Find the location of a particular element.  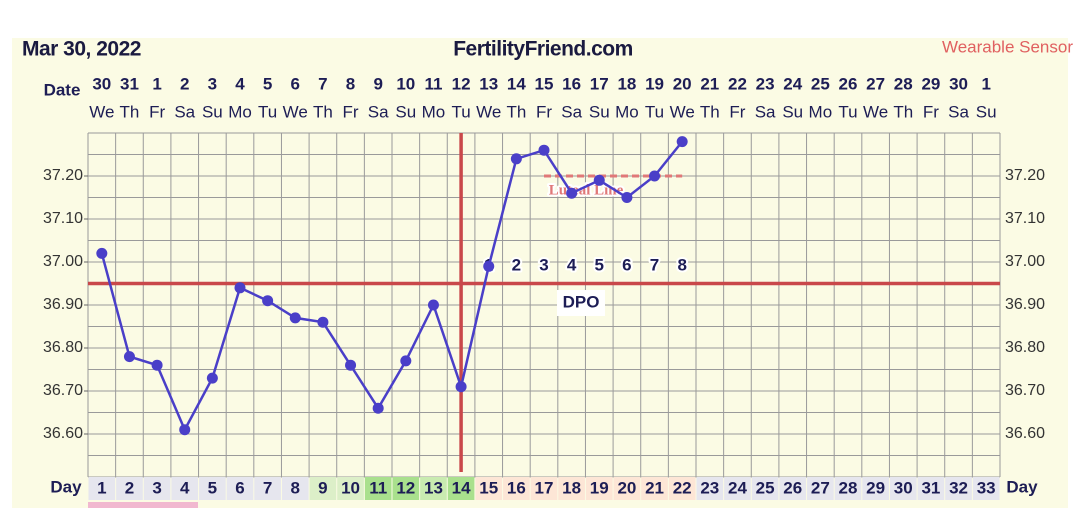

date-label: Date is located at coordinates (62, 89).